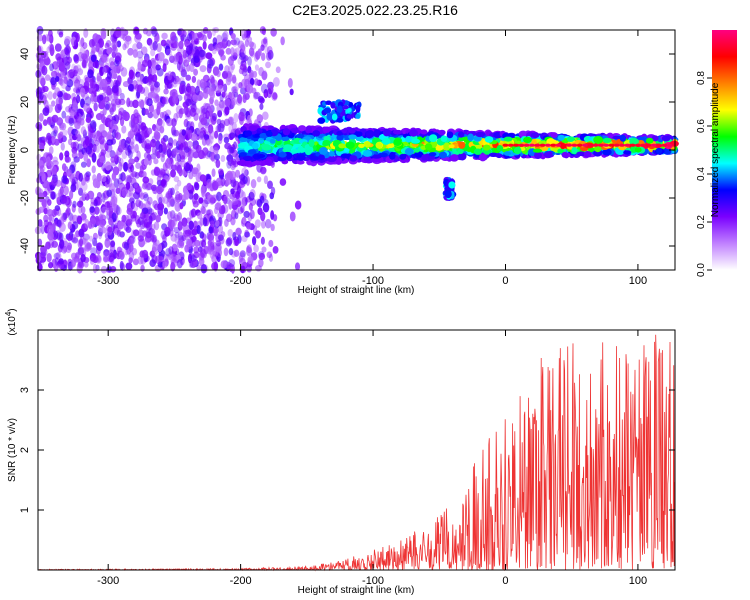 The width and height of the screenshot is (750, 600). Describe the element at coordinates (12, 309) in the screenshot. I see `snr-multiplier-close: )` at that location.